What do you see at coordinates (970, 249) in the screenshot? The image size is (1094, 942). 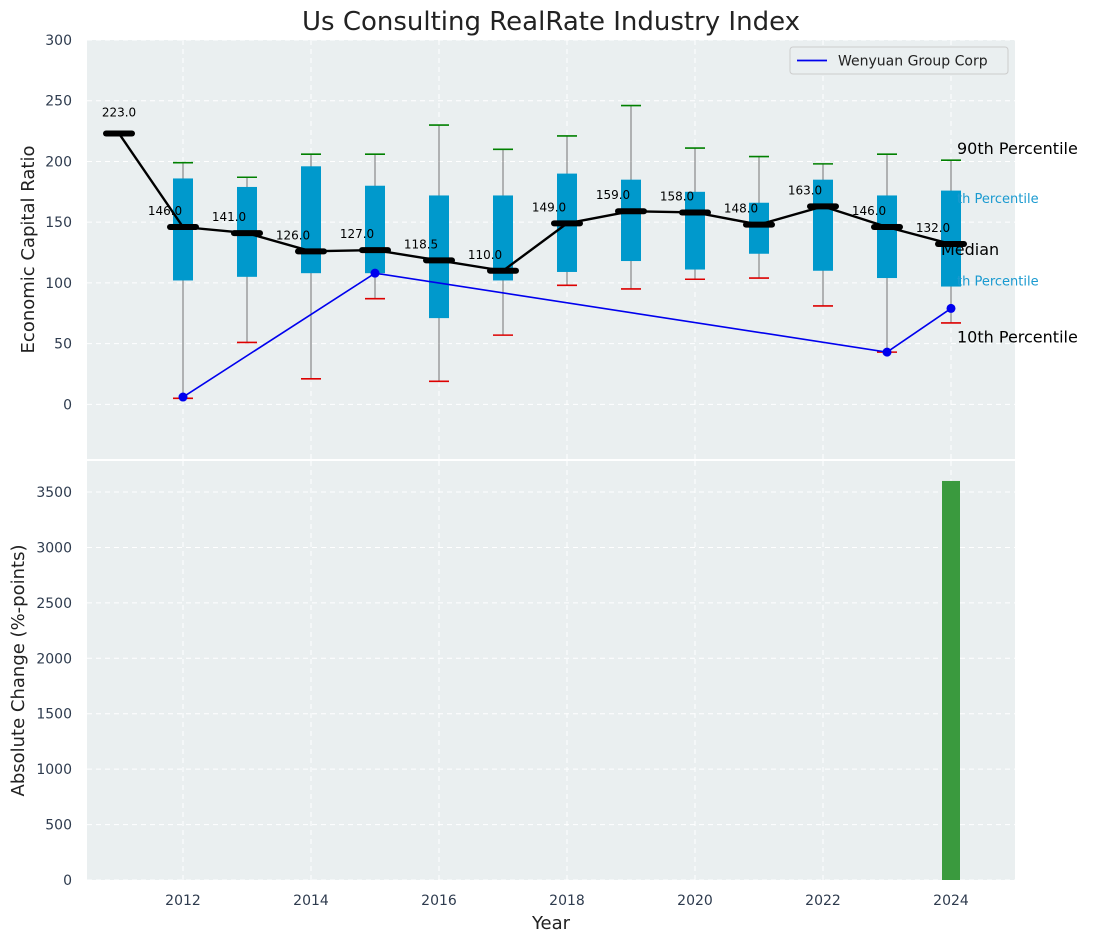 I see `annotation-median: Median` at bounding box center [970, 249].